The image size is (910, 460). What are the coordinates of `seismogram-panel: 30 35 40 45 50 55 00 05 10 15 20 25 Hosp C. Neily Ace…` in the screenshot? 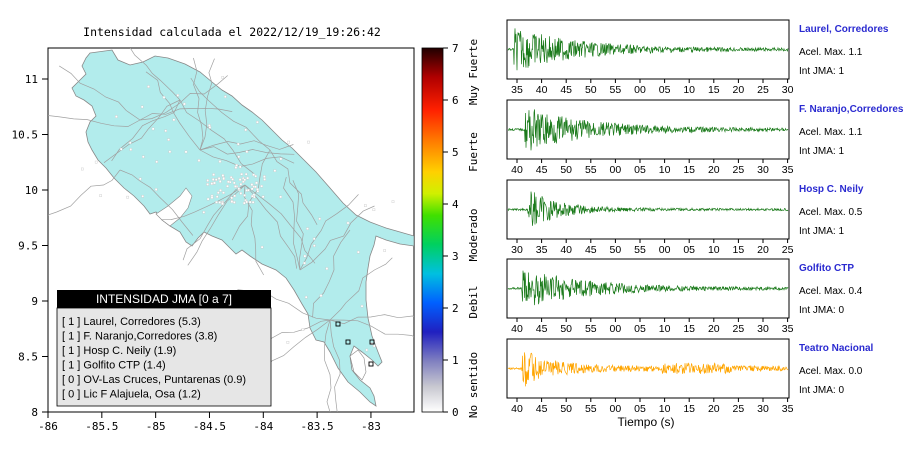 It's located at (685, 217).